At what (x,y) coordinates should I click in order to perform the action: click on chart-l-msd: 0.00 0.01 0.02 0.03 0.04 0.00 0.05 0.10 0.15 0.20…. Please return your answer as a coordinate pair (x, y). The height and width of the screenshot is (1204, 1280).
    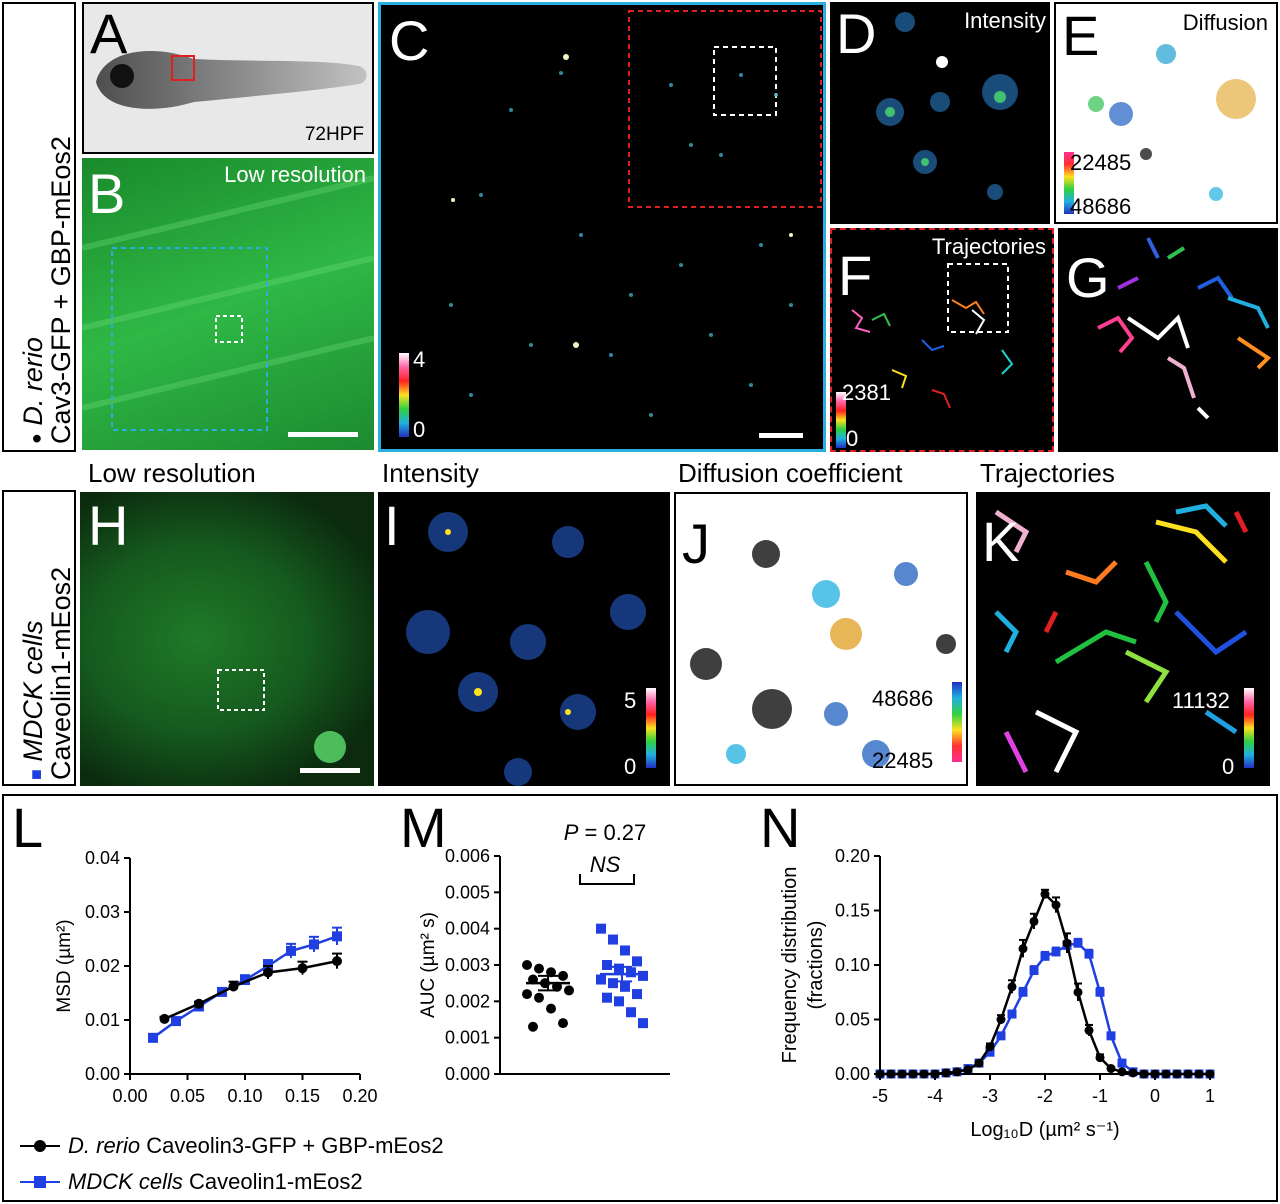
    Looking at the image, I should click on (216, 977).